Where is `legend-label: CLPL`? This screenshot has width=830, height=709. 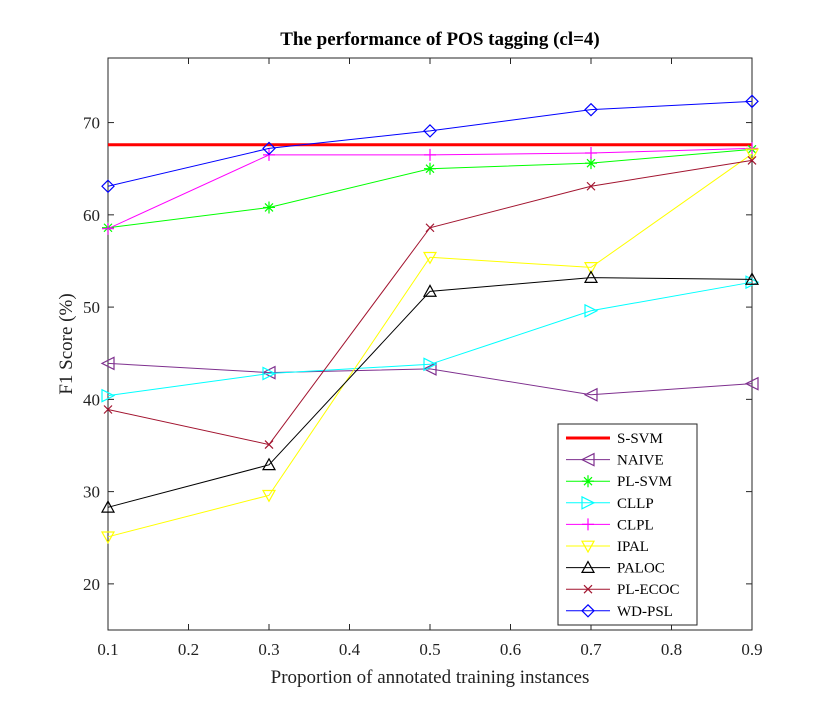
legend-label: CLPL is located at coordinates (635, 525).